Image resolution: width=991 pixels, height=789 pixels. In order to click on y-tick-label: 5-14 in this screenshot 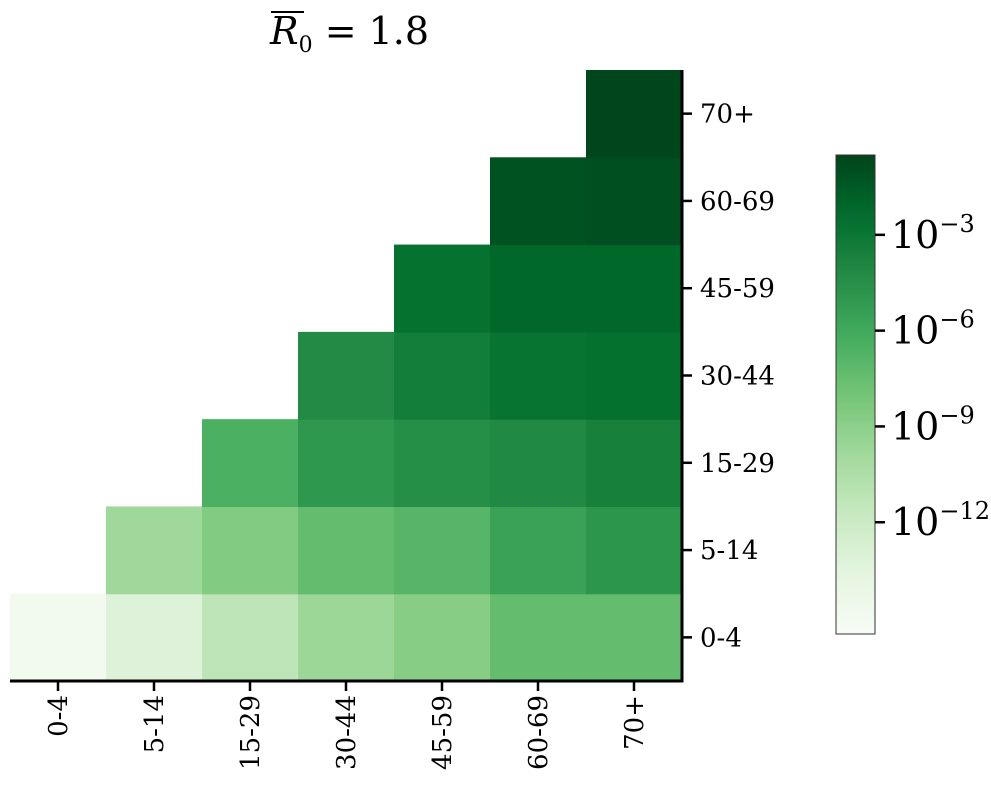, I will do `click(729, 551)`.